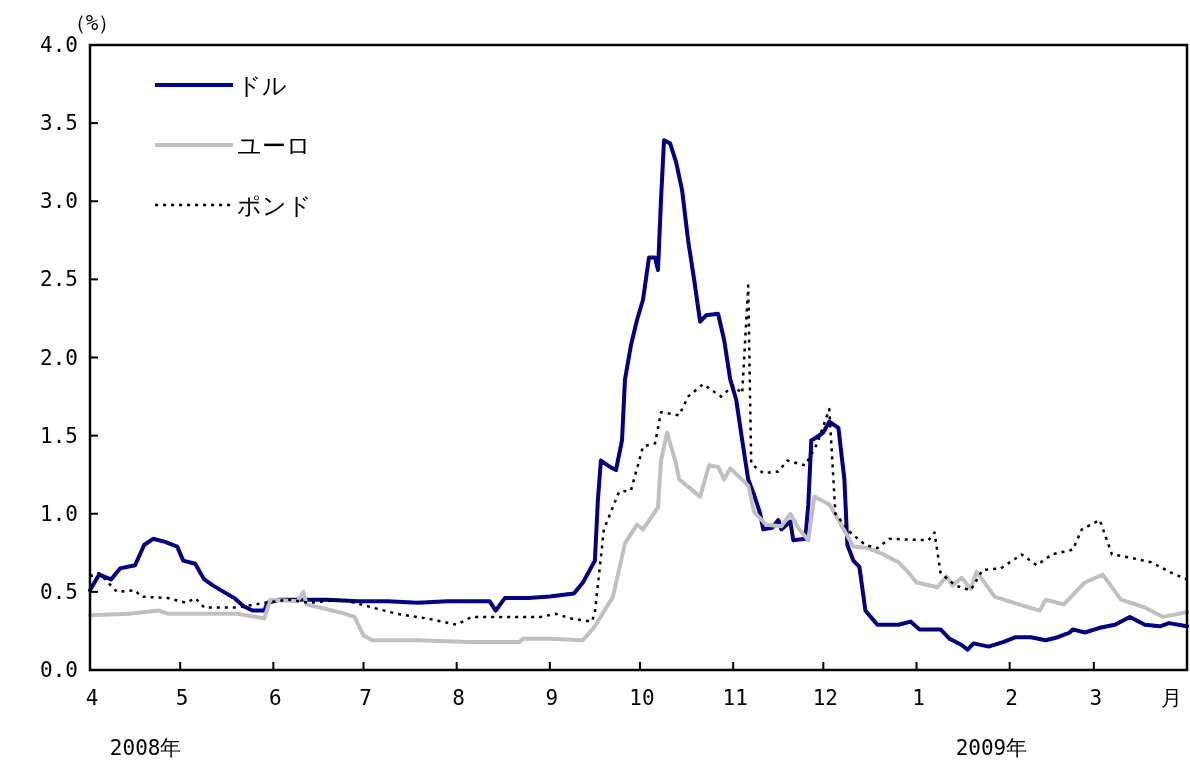 This screenshot has height=763, width=1190. What do you see at coordinates (182, 698) in the screenshot?
I see `x-tick-label: 5` at bounding box center [182, 698].